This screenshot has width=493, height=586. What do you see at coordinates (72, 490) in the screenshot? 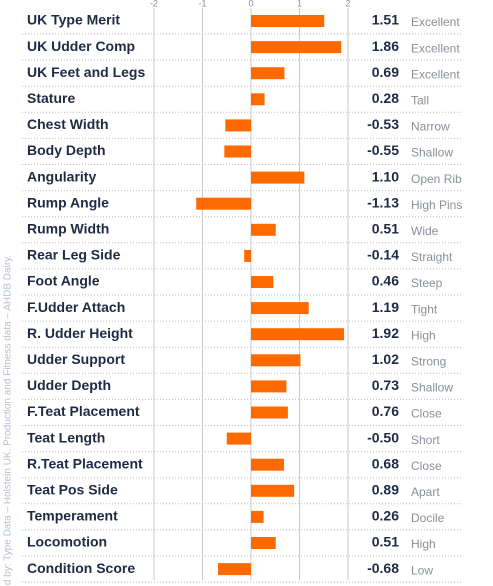
I see `category-label: Teat Pos Side` at bounding box center [72, 490].